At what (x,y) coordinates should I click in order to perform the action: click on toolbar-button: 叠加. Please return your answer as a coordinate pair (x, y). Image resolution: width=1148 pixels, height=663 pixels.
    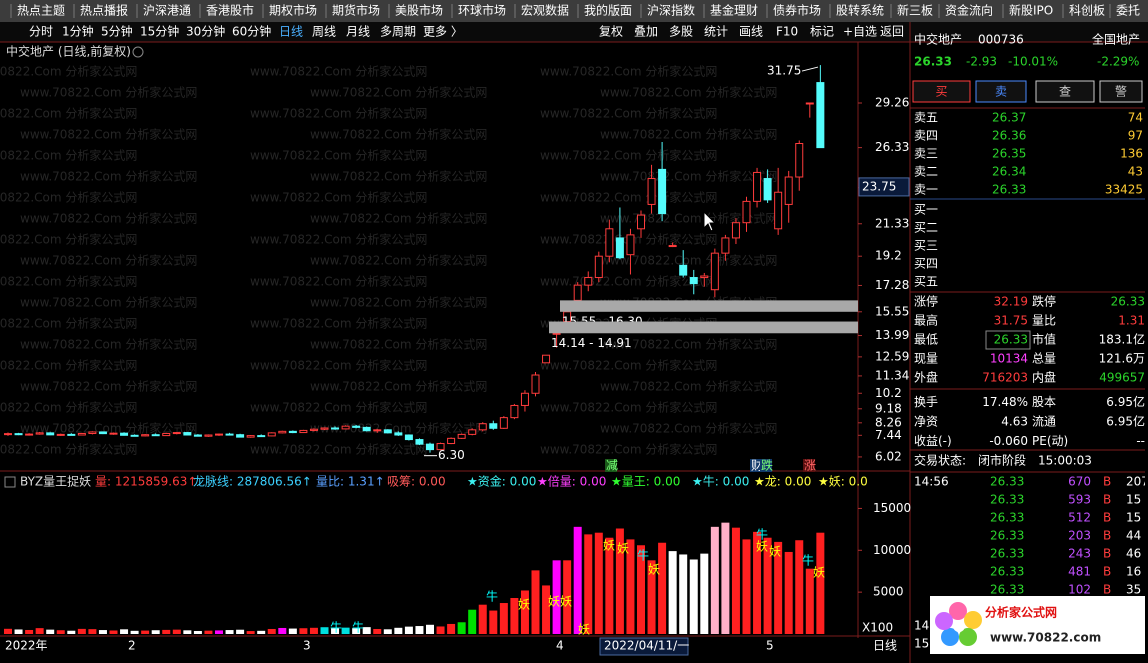
    Looking at the image, I should click on (646, 32).